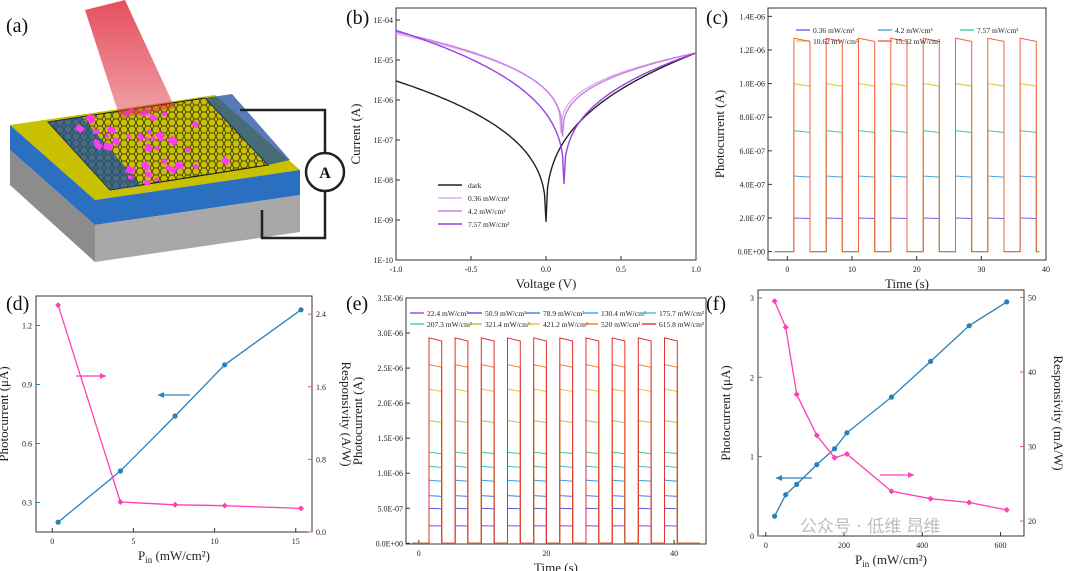 This screenshot has width=1080, height=571. I want to click on x-tick-label: 20, so click(546, 553).